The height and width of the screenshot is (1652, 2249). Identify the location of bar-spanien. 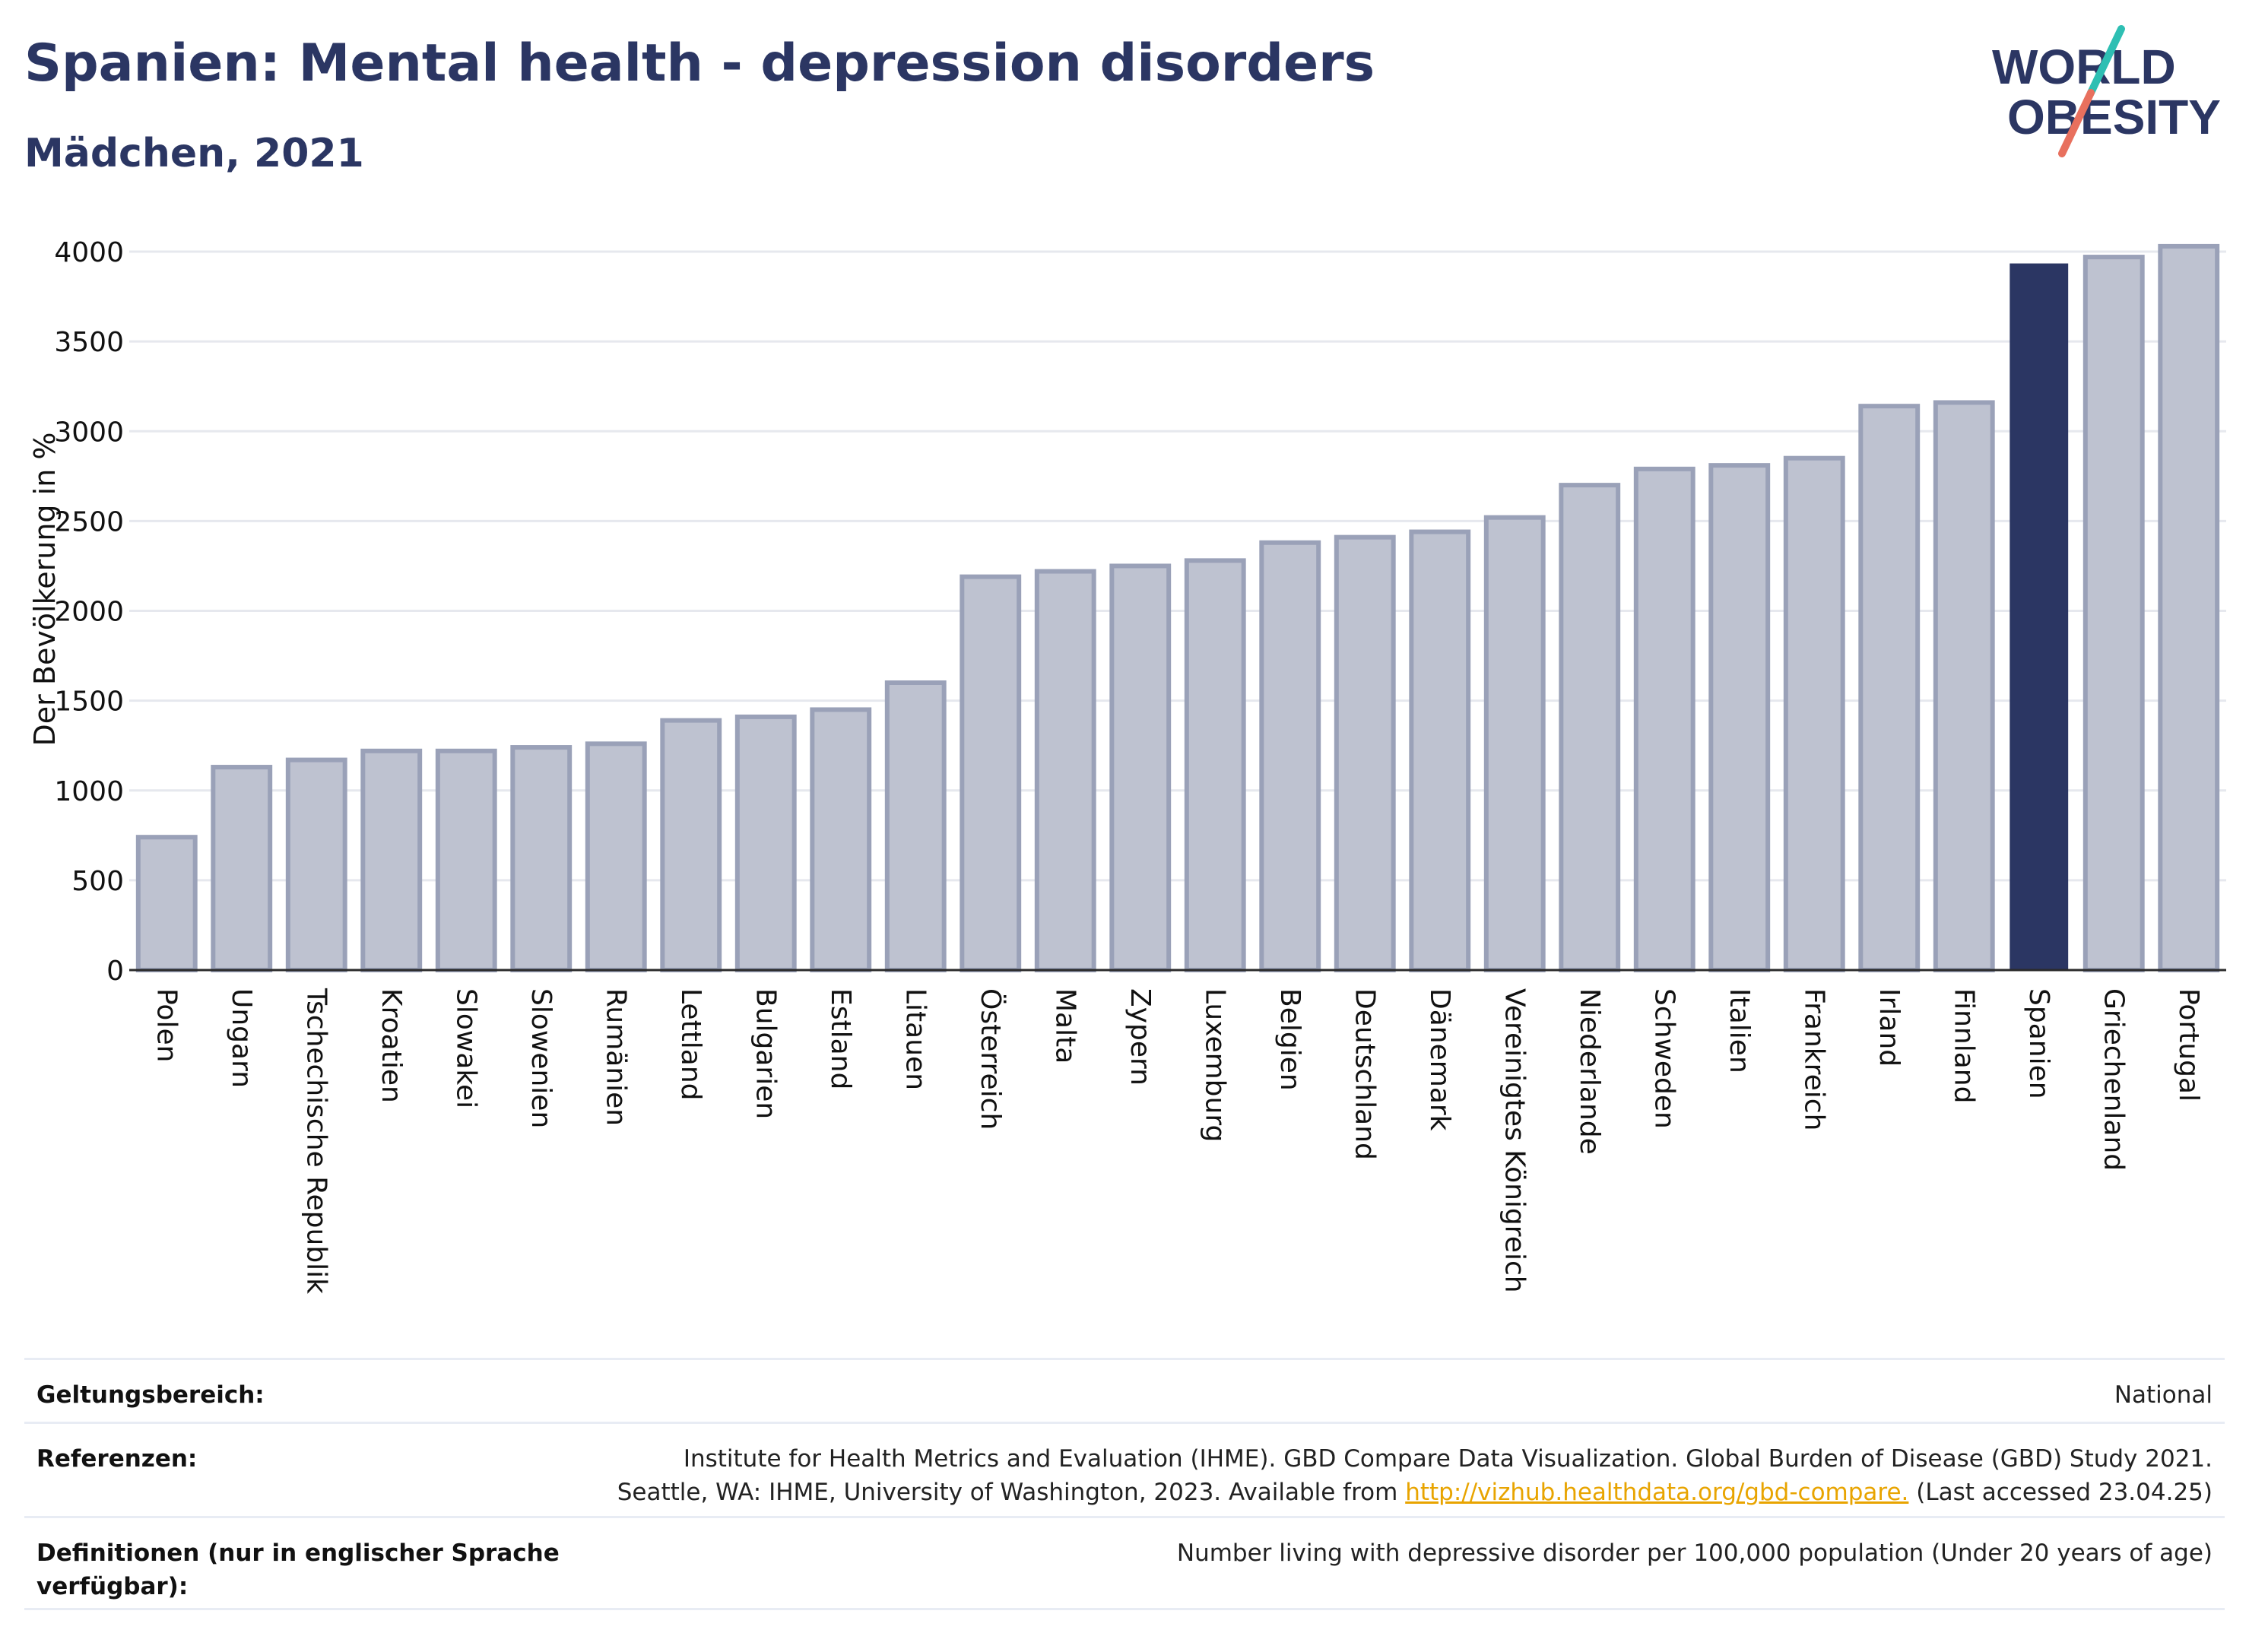
(2039, 617).